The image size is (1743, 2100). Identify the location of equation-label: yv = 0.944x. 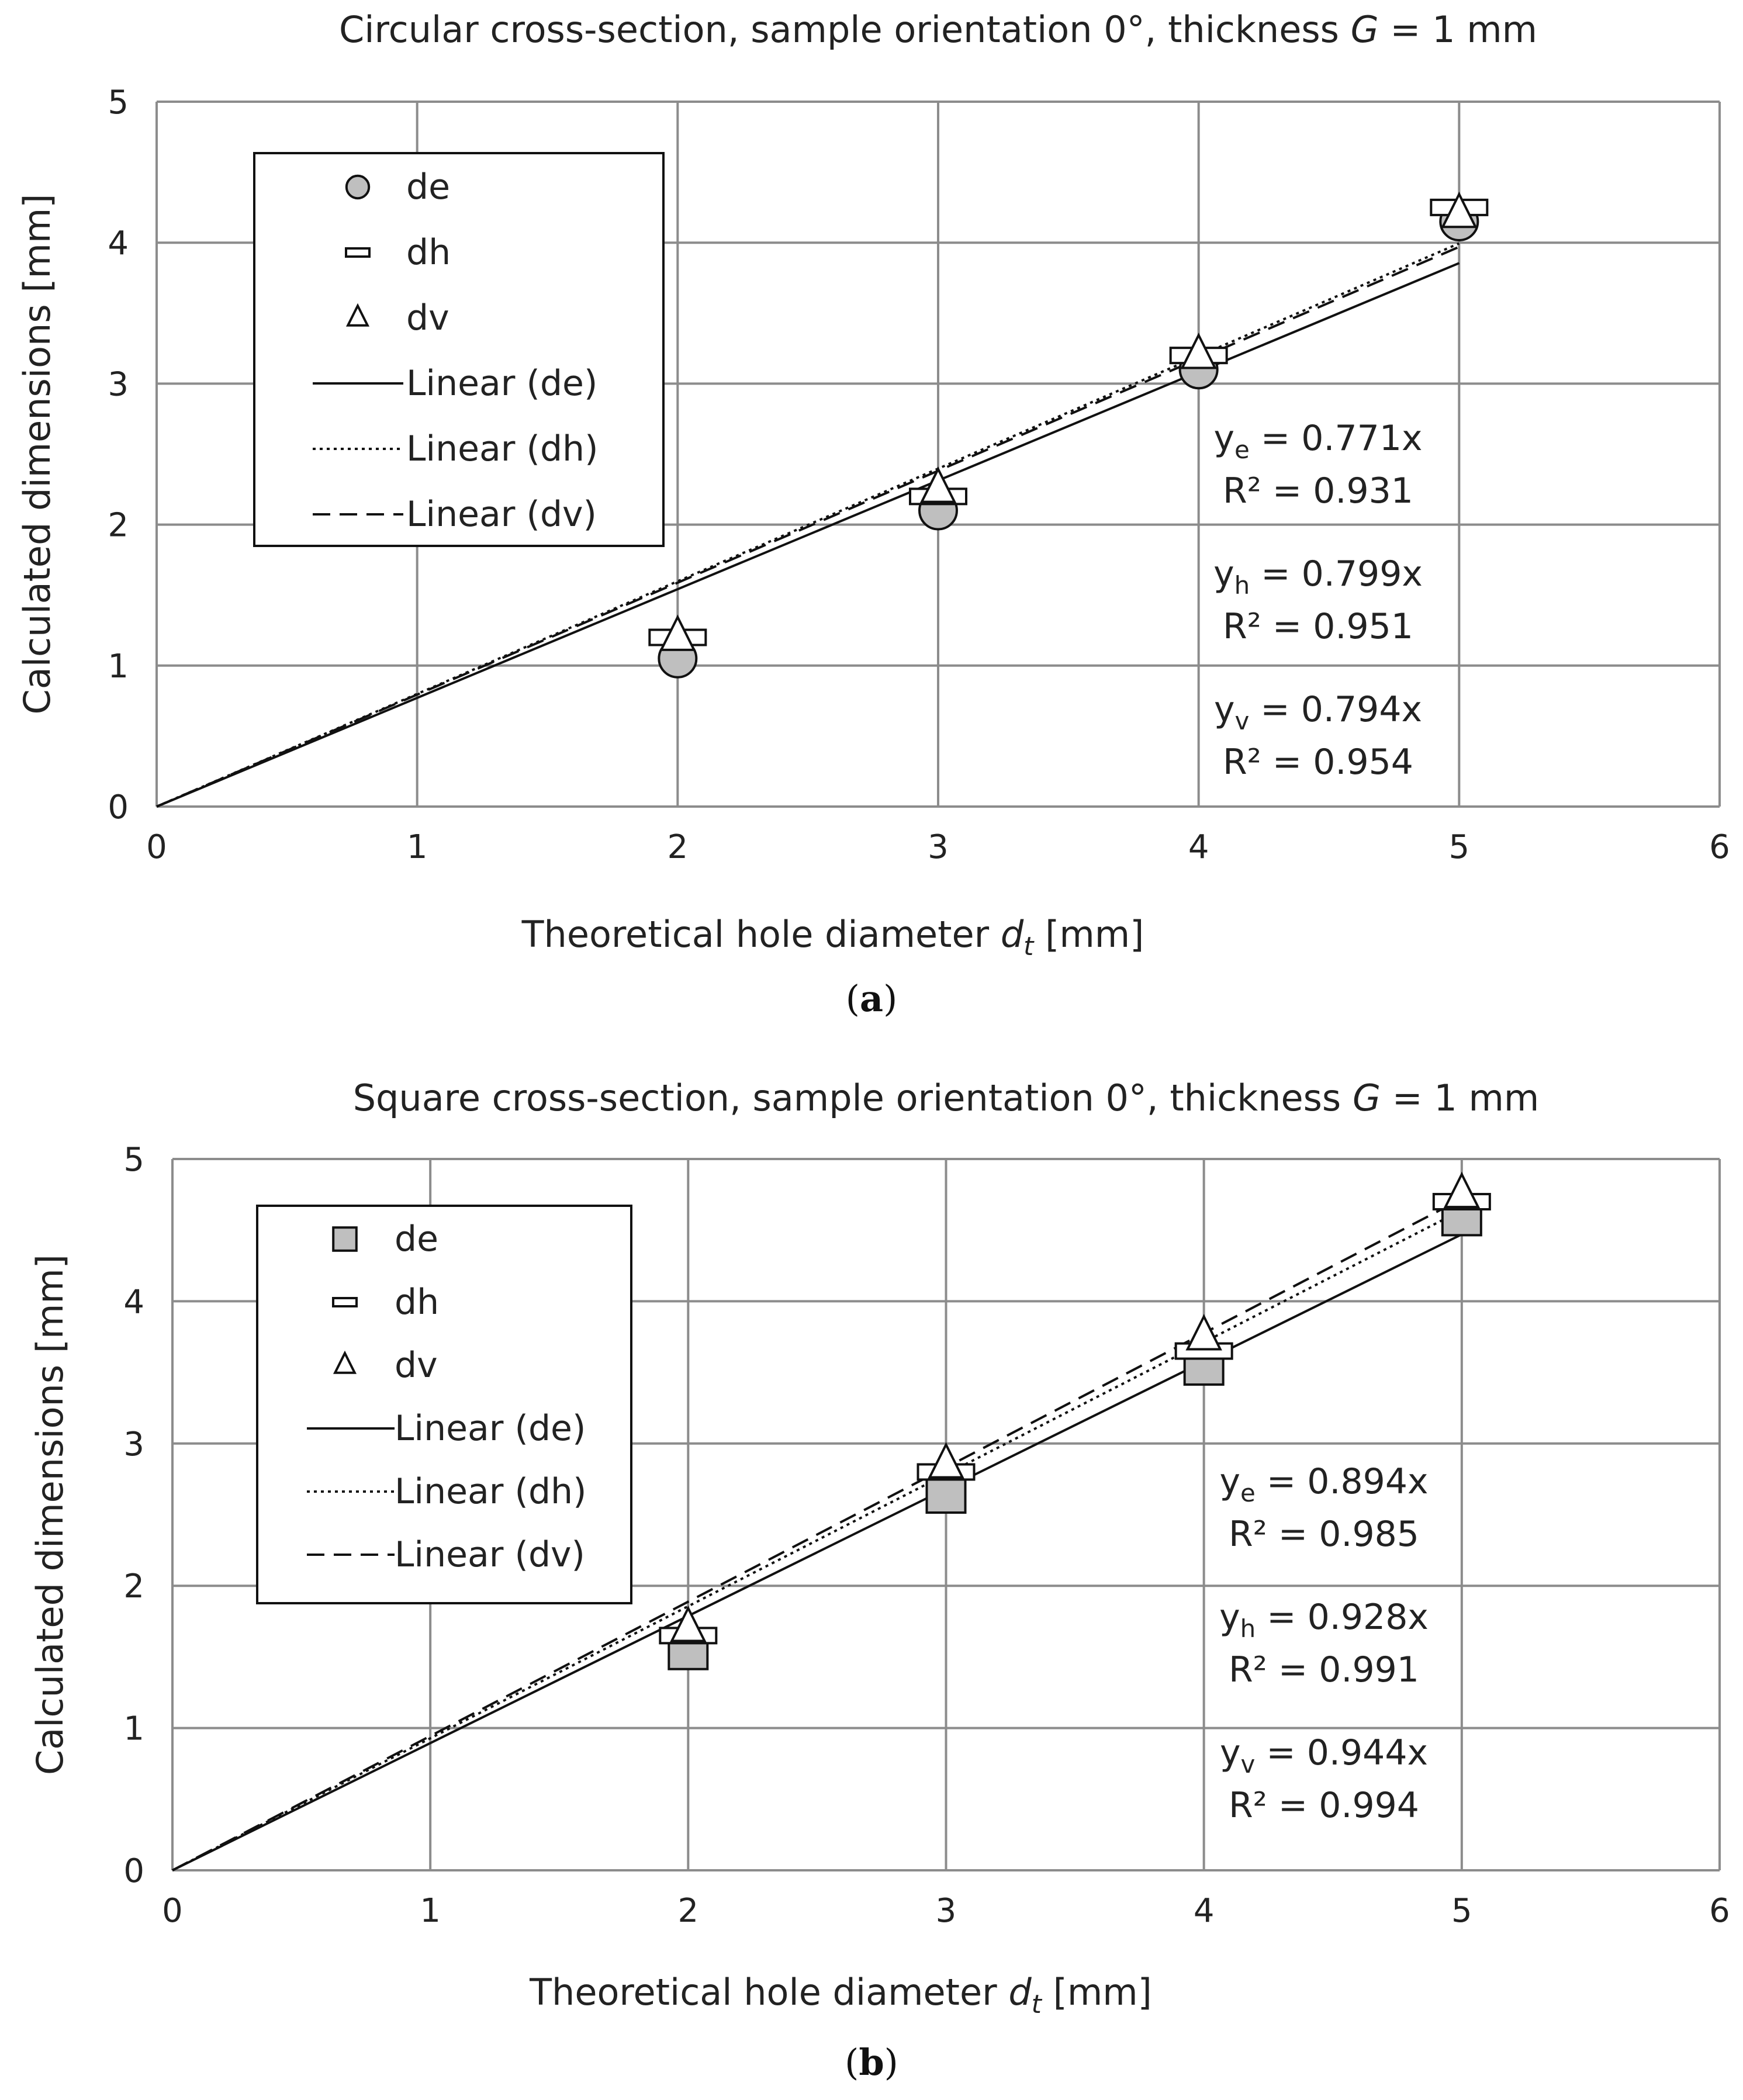
(1324, 1755).